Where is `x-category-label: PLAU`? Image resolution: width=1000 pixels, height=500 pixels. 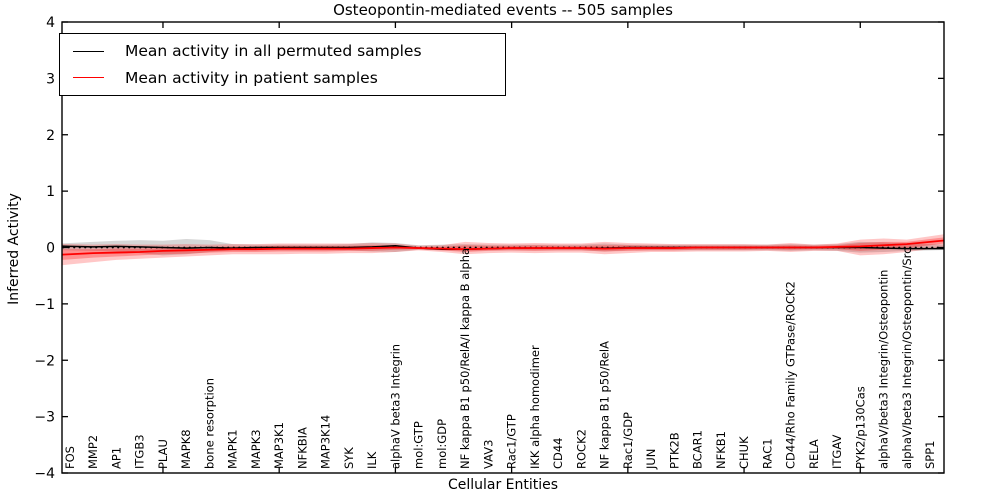
x-category-label: PLAU is located at coordinates (163, 454).